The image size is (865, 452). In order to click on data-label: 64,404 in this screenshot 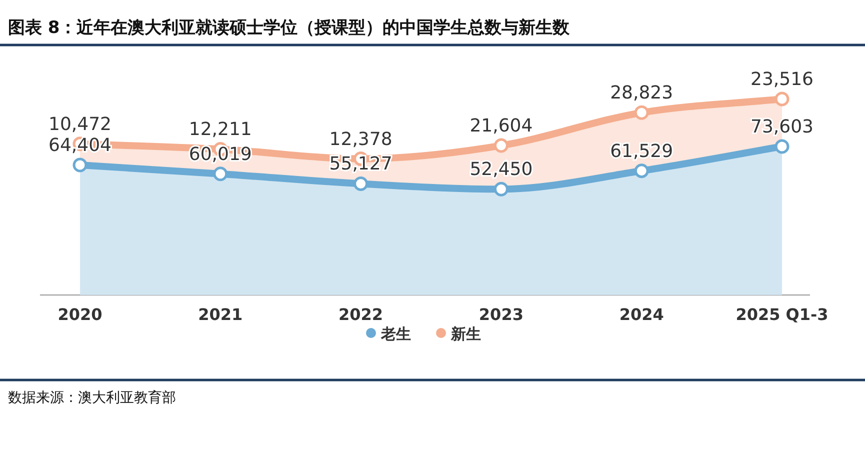, I will do `click(80, 145)`.